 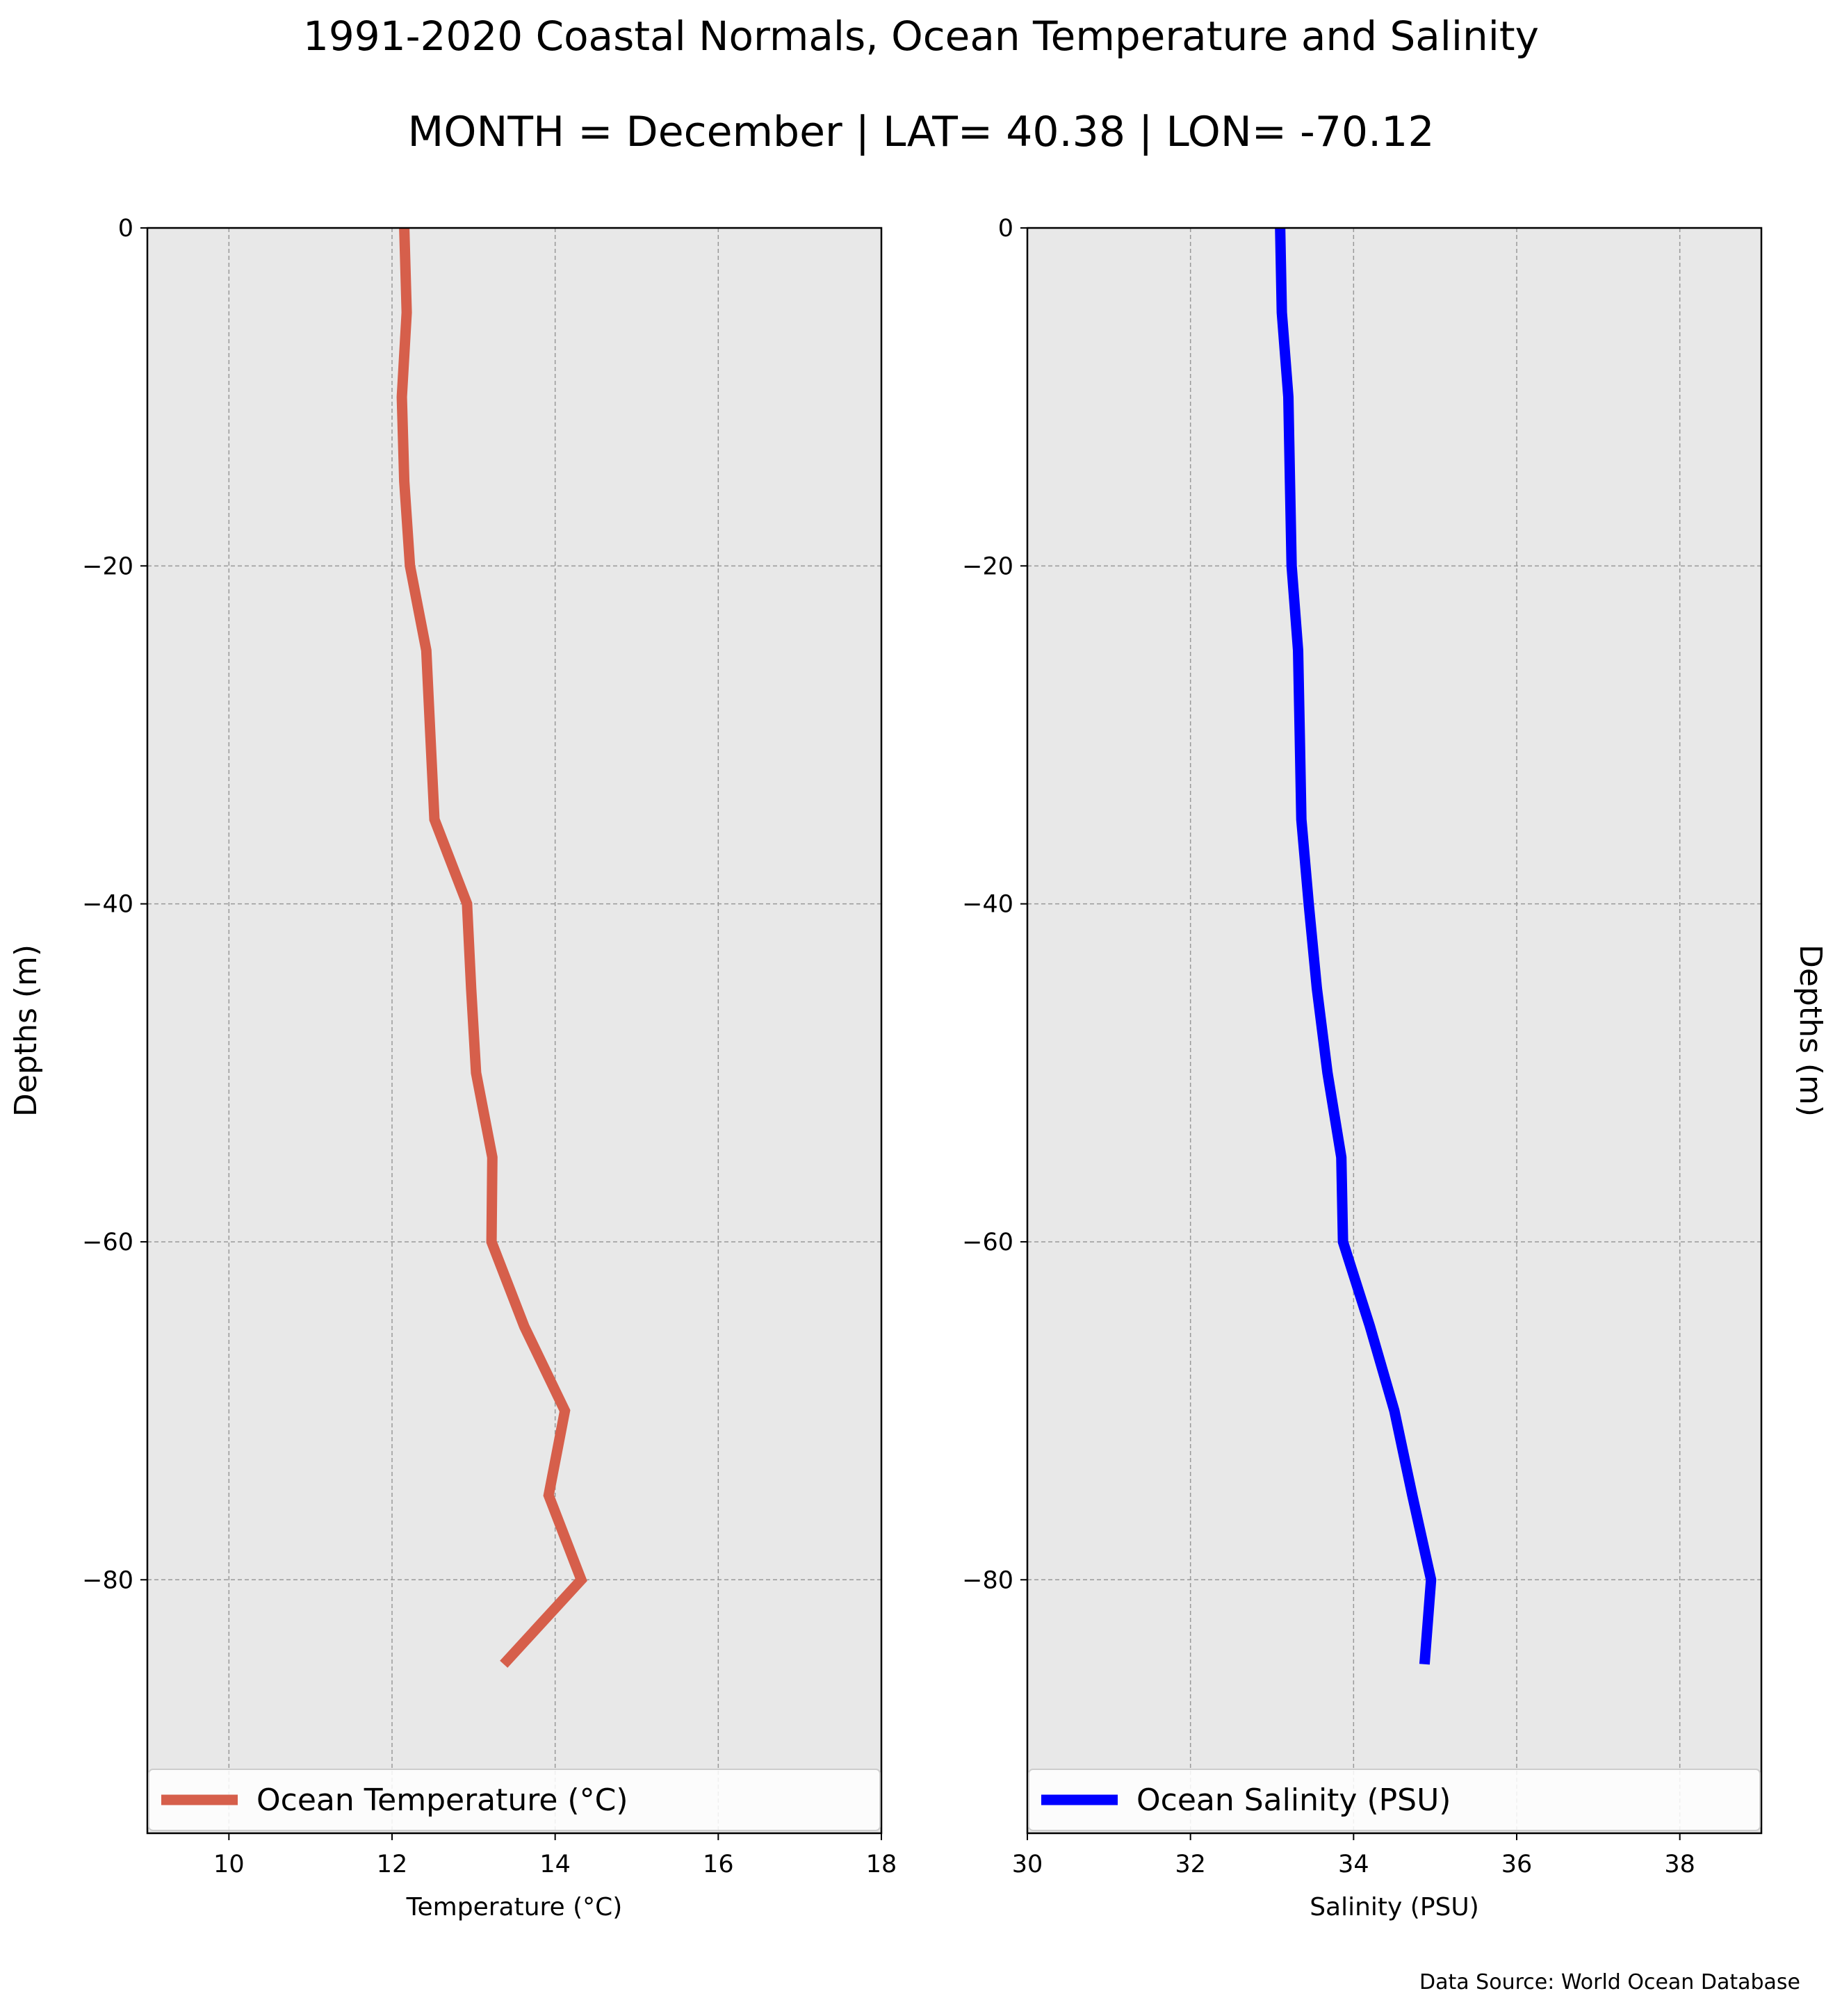 I want to click on sal-y-axis-label: Depths (m), so click(x=1811, y=1031).